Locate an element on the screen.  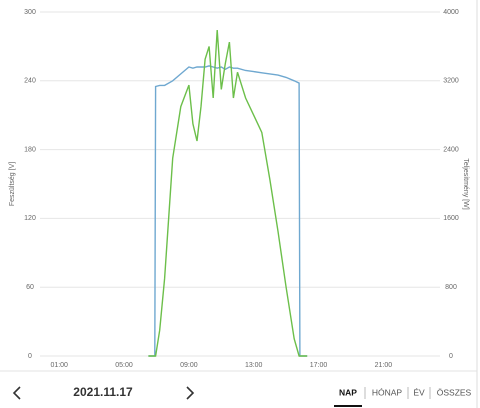
x-tick-label: 05:00 is located at coordinates (124, 365).